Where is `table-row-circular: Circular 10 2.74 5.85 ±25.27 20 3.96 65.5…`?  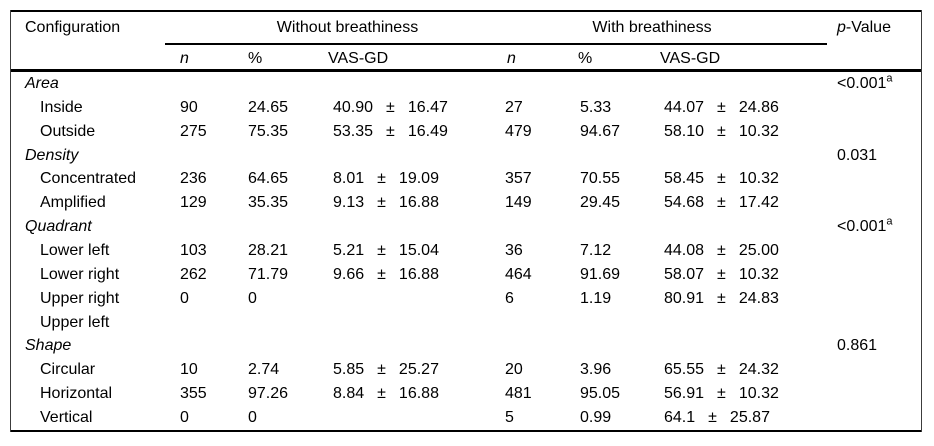
table-row-circular: Circular 10 2.74 5.85 ±25.27 20 3.96 65.5… is located at coordinates (466, 370).